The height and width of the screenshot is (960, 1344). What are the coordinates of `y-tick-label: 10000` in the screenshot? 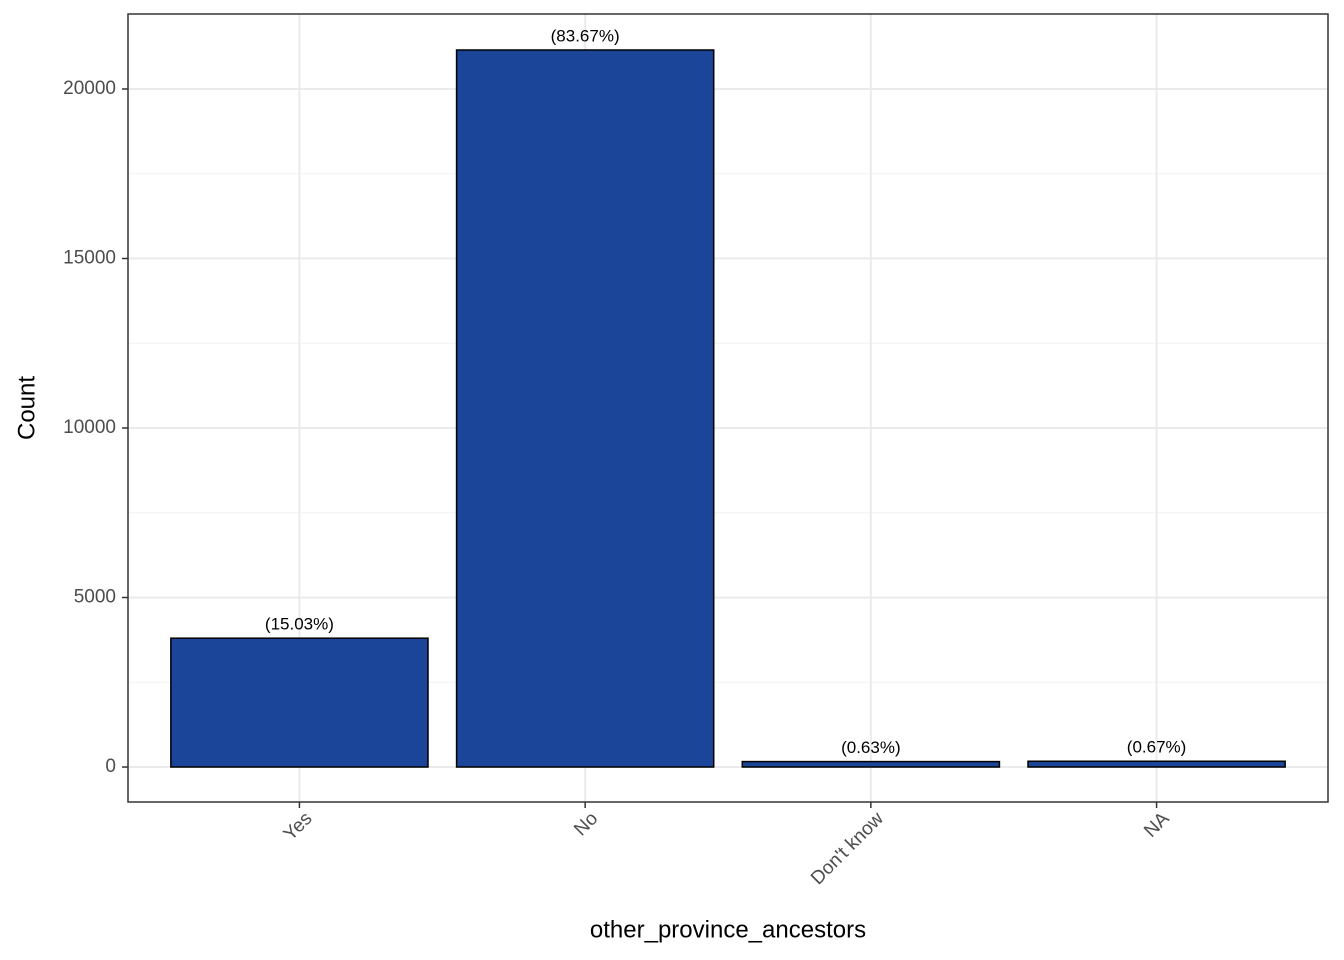 It's located at (89, 427).